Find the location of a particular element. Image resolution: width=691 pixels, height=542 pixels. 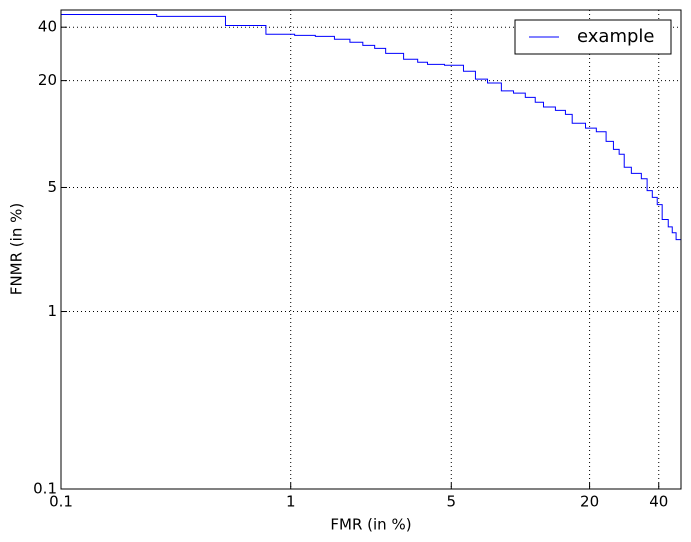

x-tick-label: 1 is located at coordinates (291, 502).